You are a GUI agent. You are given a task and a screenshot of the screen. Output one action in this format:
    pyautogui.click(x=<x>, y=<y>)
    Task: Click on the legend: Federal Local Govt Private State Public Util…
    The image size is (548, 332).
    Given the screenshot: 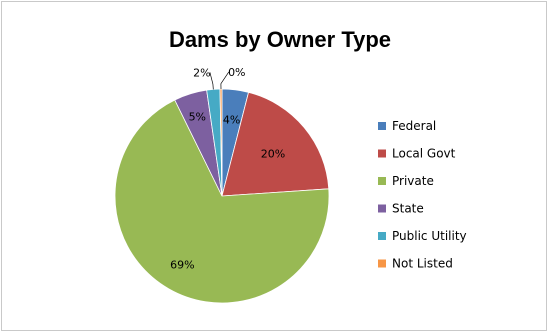 What is the action you would take?
    pyautogui.click(x=422, y=195)
    